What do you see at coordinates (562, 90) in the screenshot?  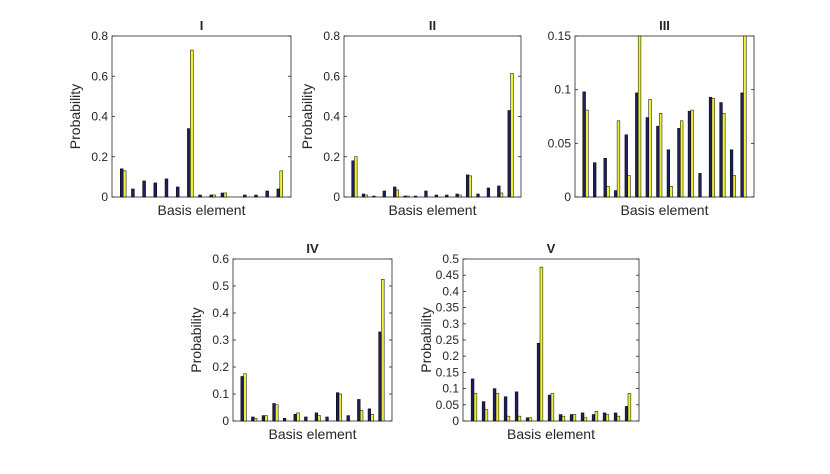 I see `y-tick-label: 0.1` at bounding box center [562, 90].